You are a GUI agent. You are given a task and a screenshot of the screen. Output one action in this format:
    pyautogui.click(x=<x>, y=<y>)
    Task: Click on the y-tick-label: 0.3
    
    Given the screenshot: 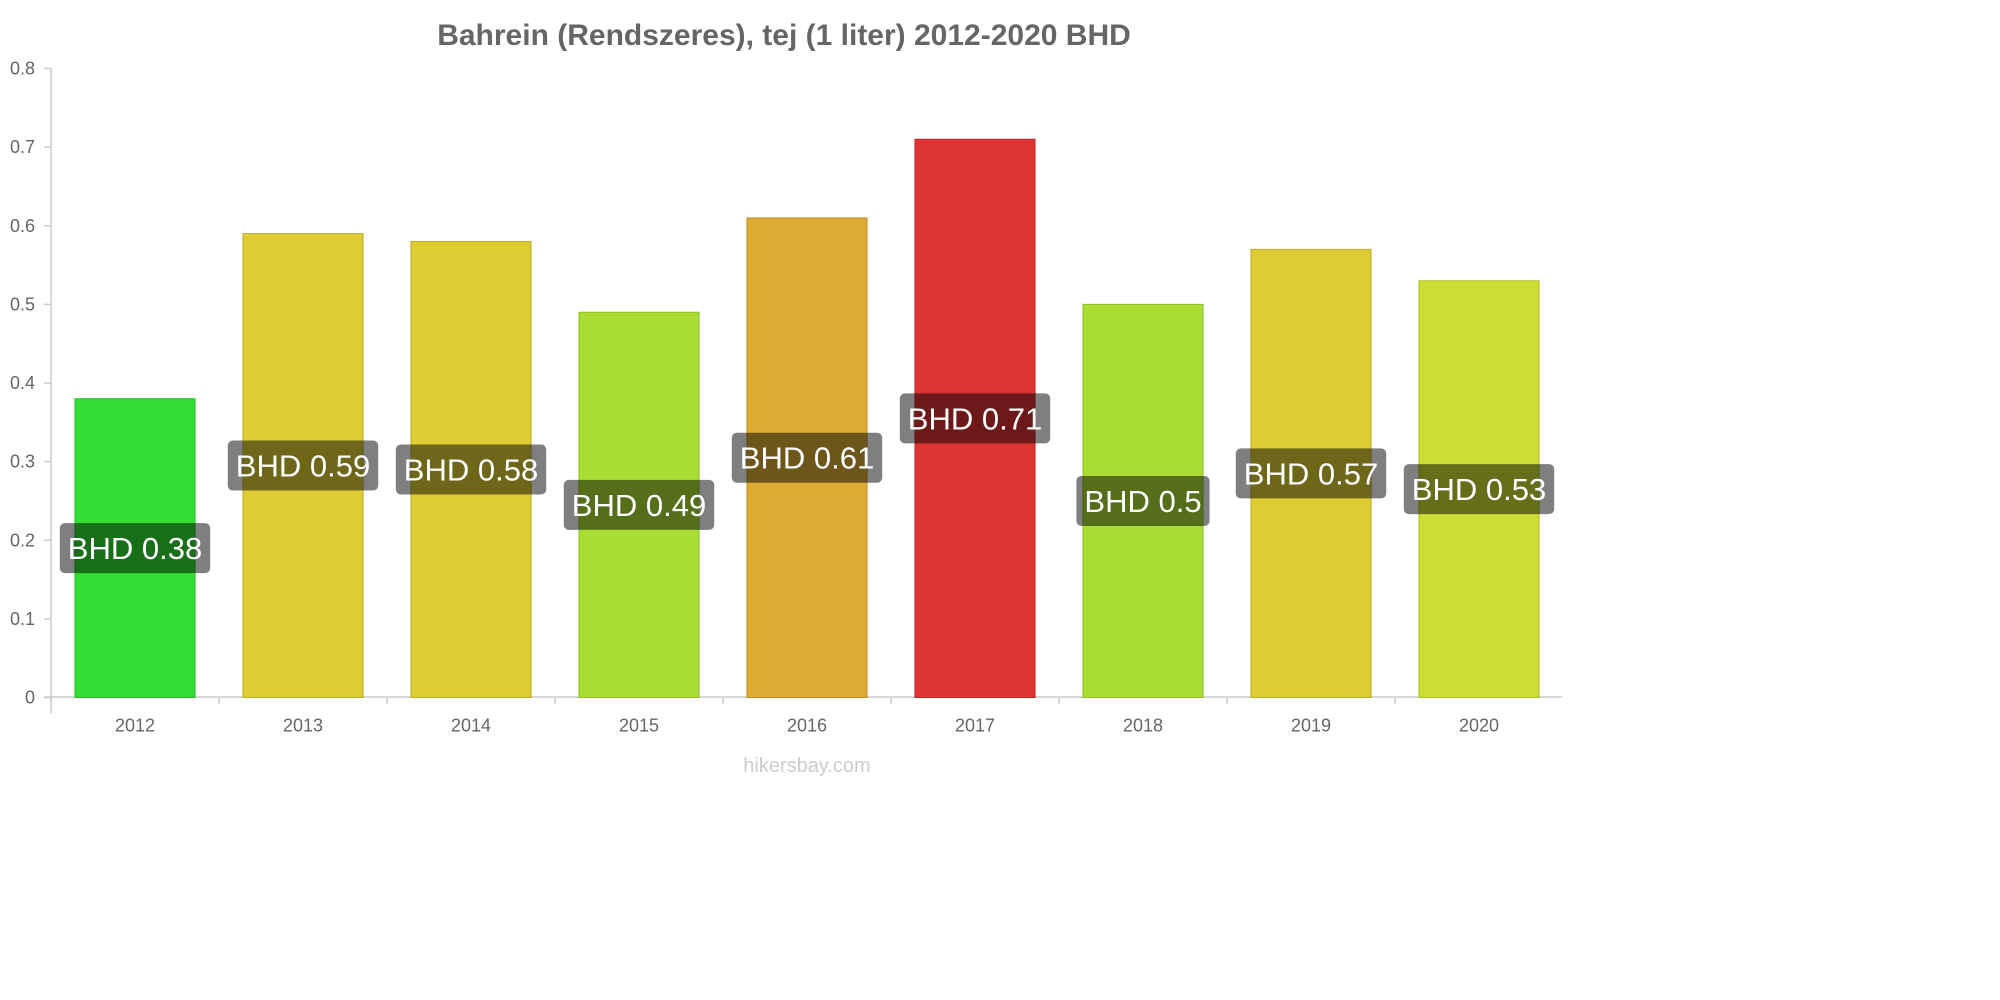 What is the action you would take?
    pyautogui.click(x=22, y=462)
    